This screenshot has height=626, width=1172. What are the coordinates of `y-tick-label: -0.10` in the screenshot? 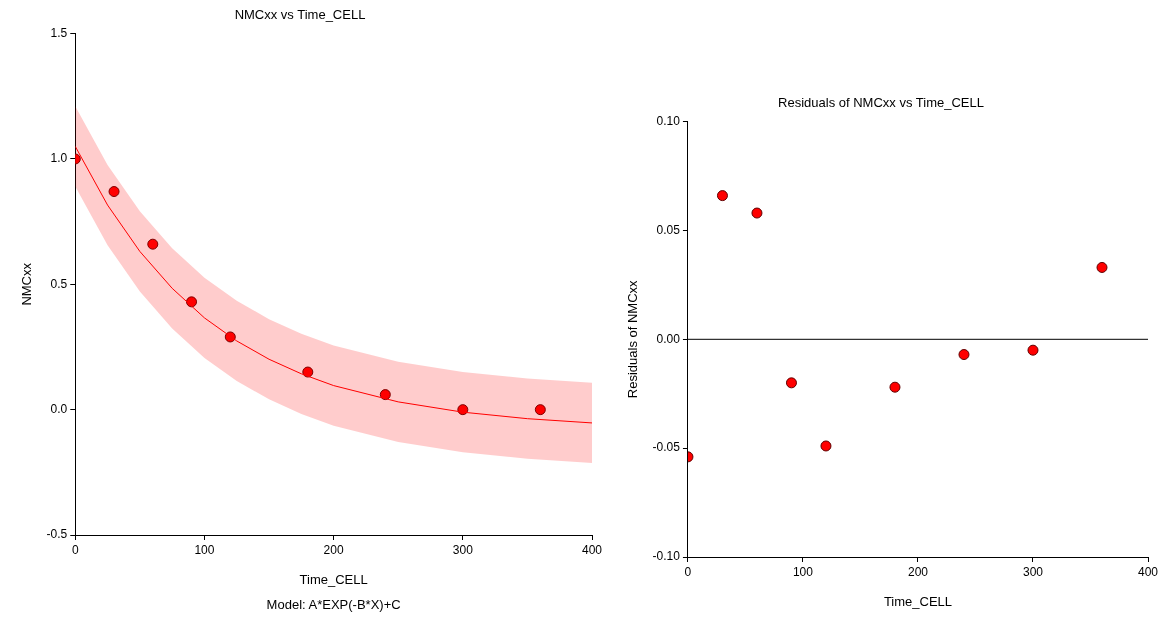 It's located at (666, 556).